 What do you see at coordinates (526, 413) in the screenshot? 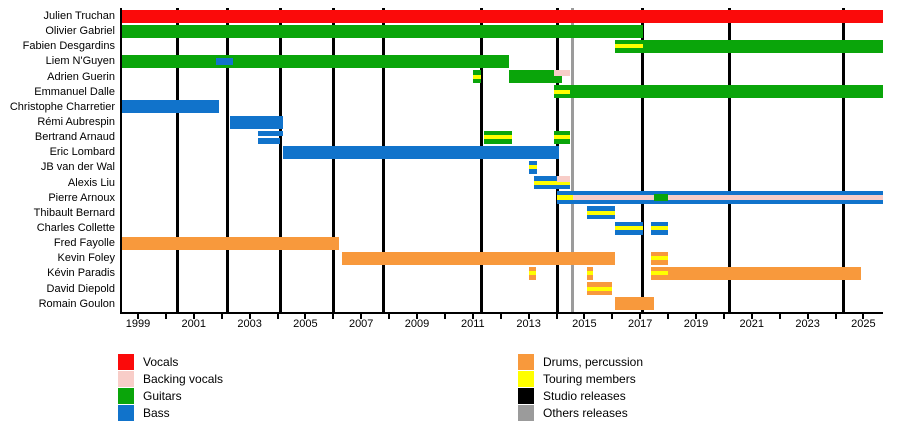
I see `legend-swatch-others` at bounding box center [526, 413].